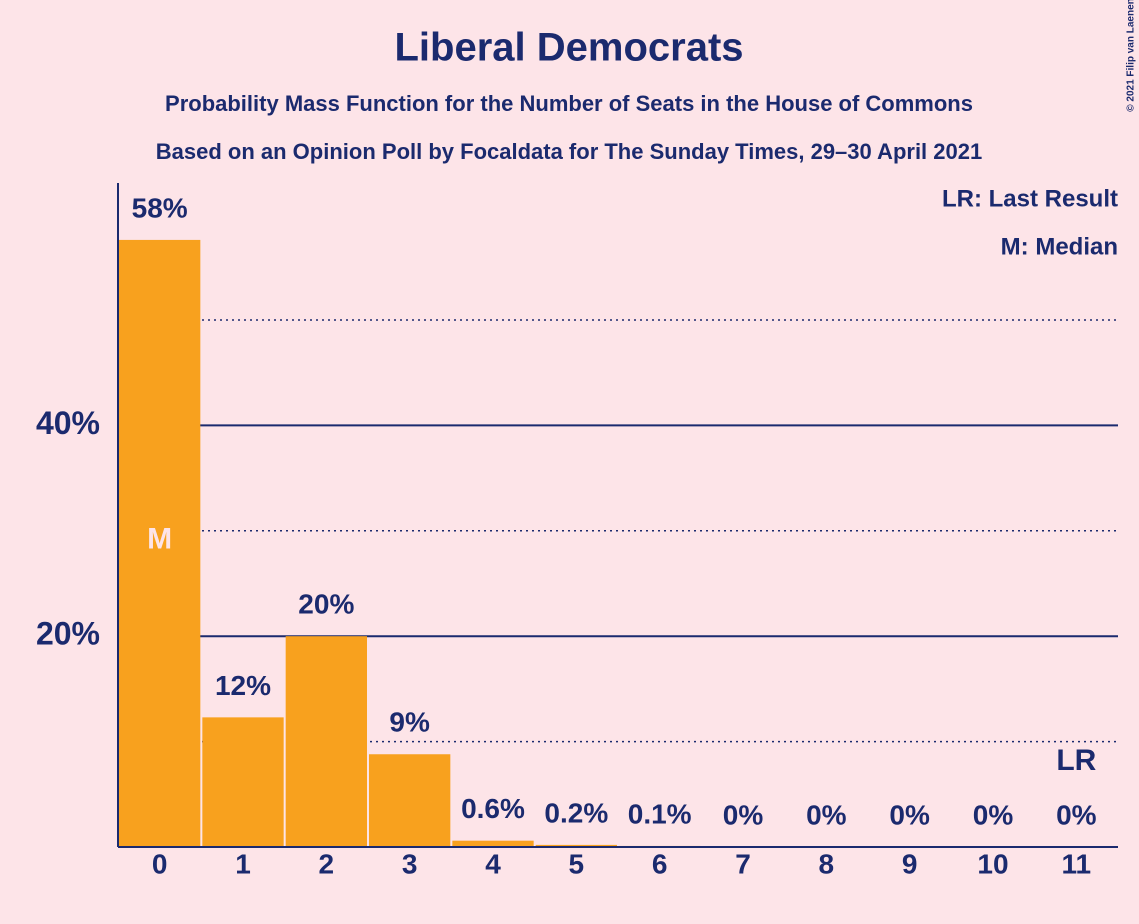 The height and width of the screenshot is (924, 1139). I want to click on value-label: 0.2%, so click(576, 812).